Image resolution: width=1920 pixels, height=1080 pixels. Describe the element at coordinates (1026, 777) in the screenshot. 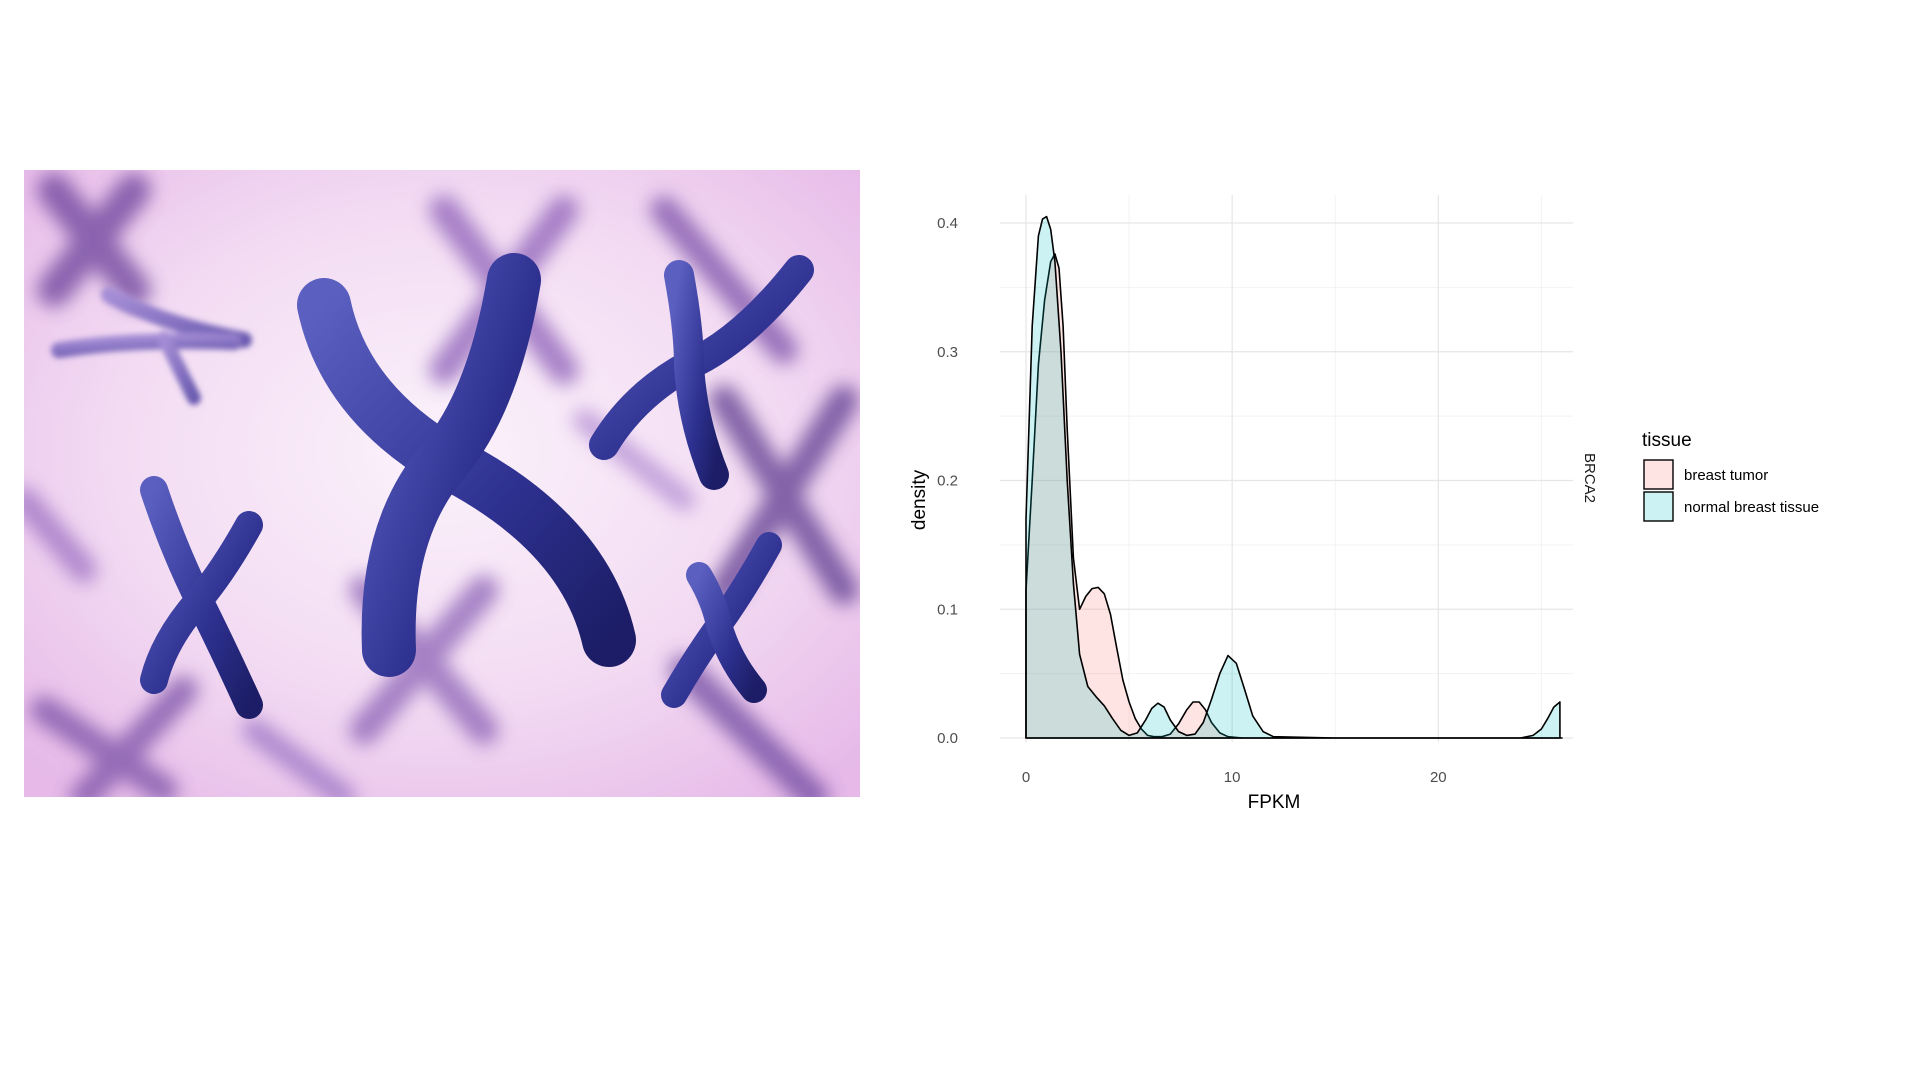

I see `x-tick-label: 0` at that location.